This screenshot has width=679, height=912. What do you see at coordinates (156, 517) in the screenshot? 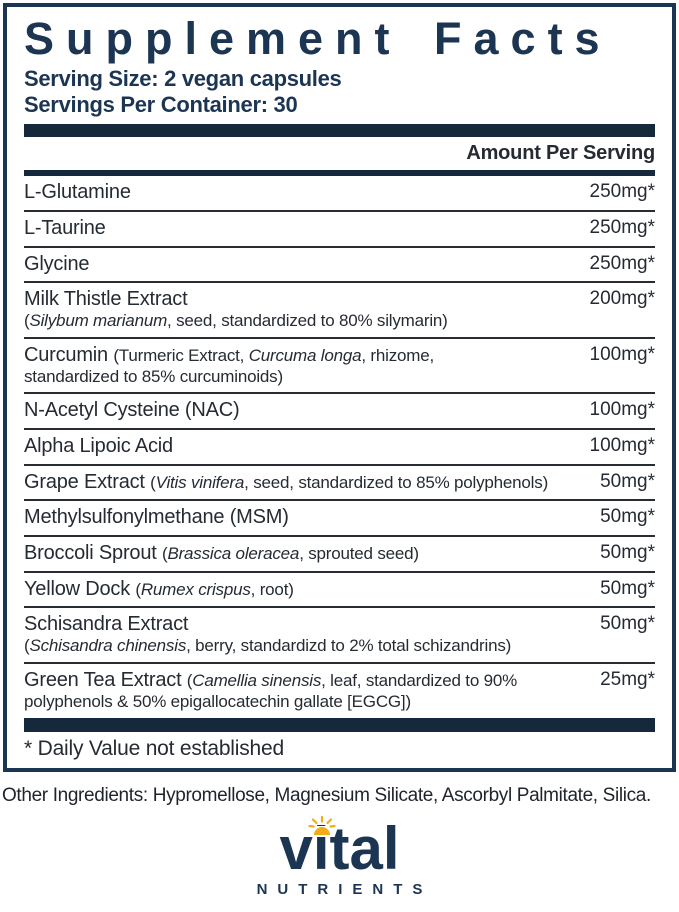
I see `ingredient-name: Methylsulfonylmethane (MSM)` at bounding box center [156, 517].